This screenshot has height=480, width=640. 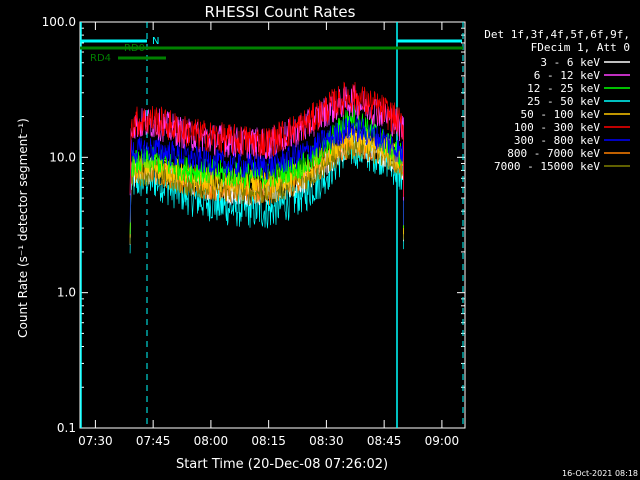 I want to click on x-tick-label: 08:45, so click(x=384, y=441).